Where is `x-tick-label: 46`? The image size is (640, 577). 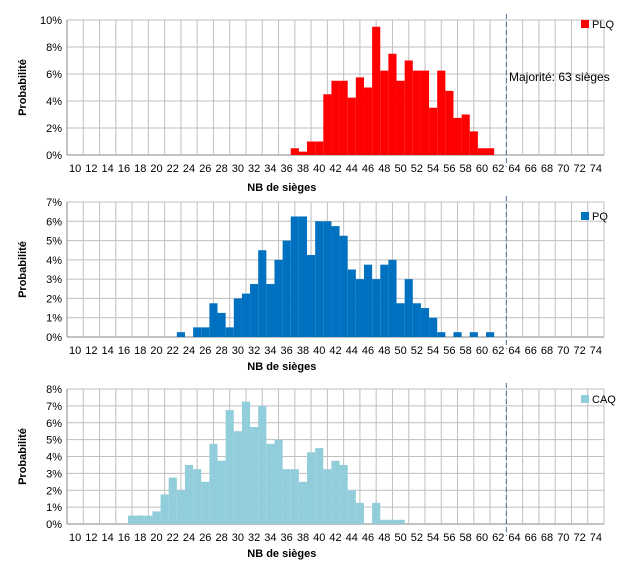 x-tick-label: 46 is located at coordinates (368, 169).